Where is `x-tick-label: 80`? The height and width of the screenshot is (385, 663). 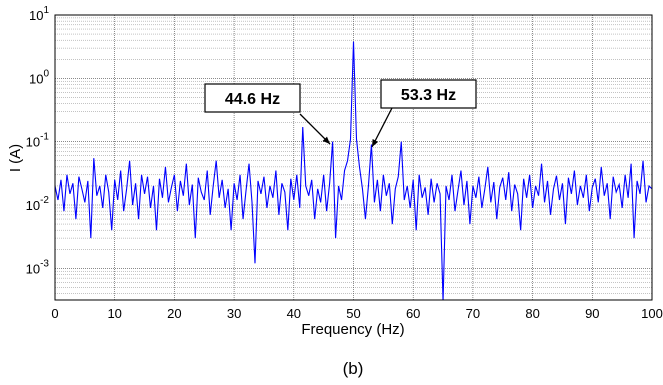
x-tick-label: 80 is located at coordinates (532, 313).